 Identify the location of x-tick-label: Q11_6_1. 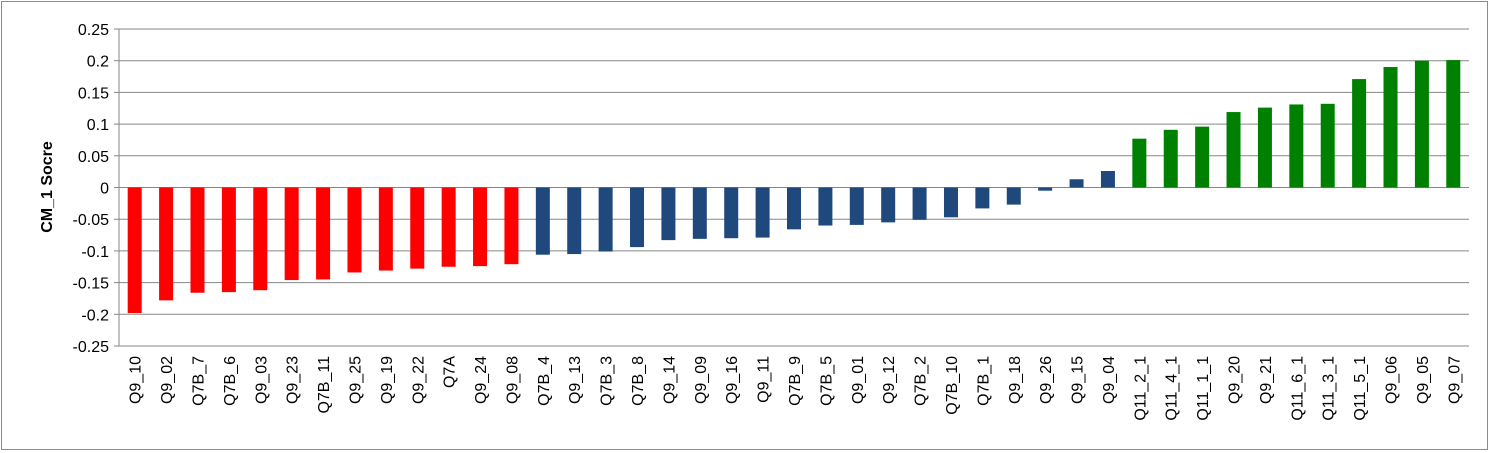
(1297, 388).